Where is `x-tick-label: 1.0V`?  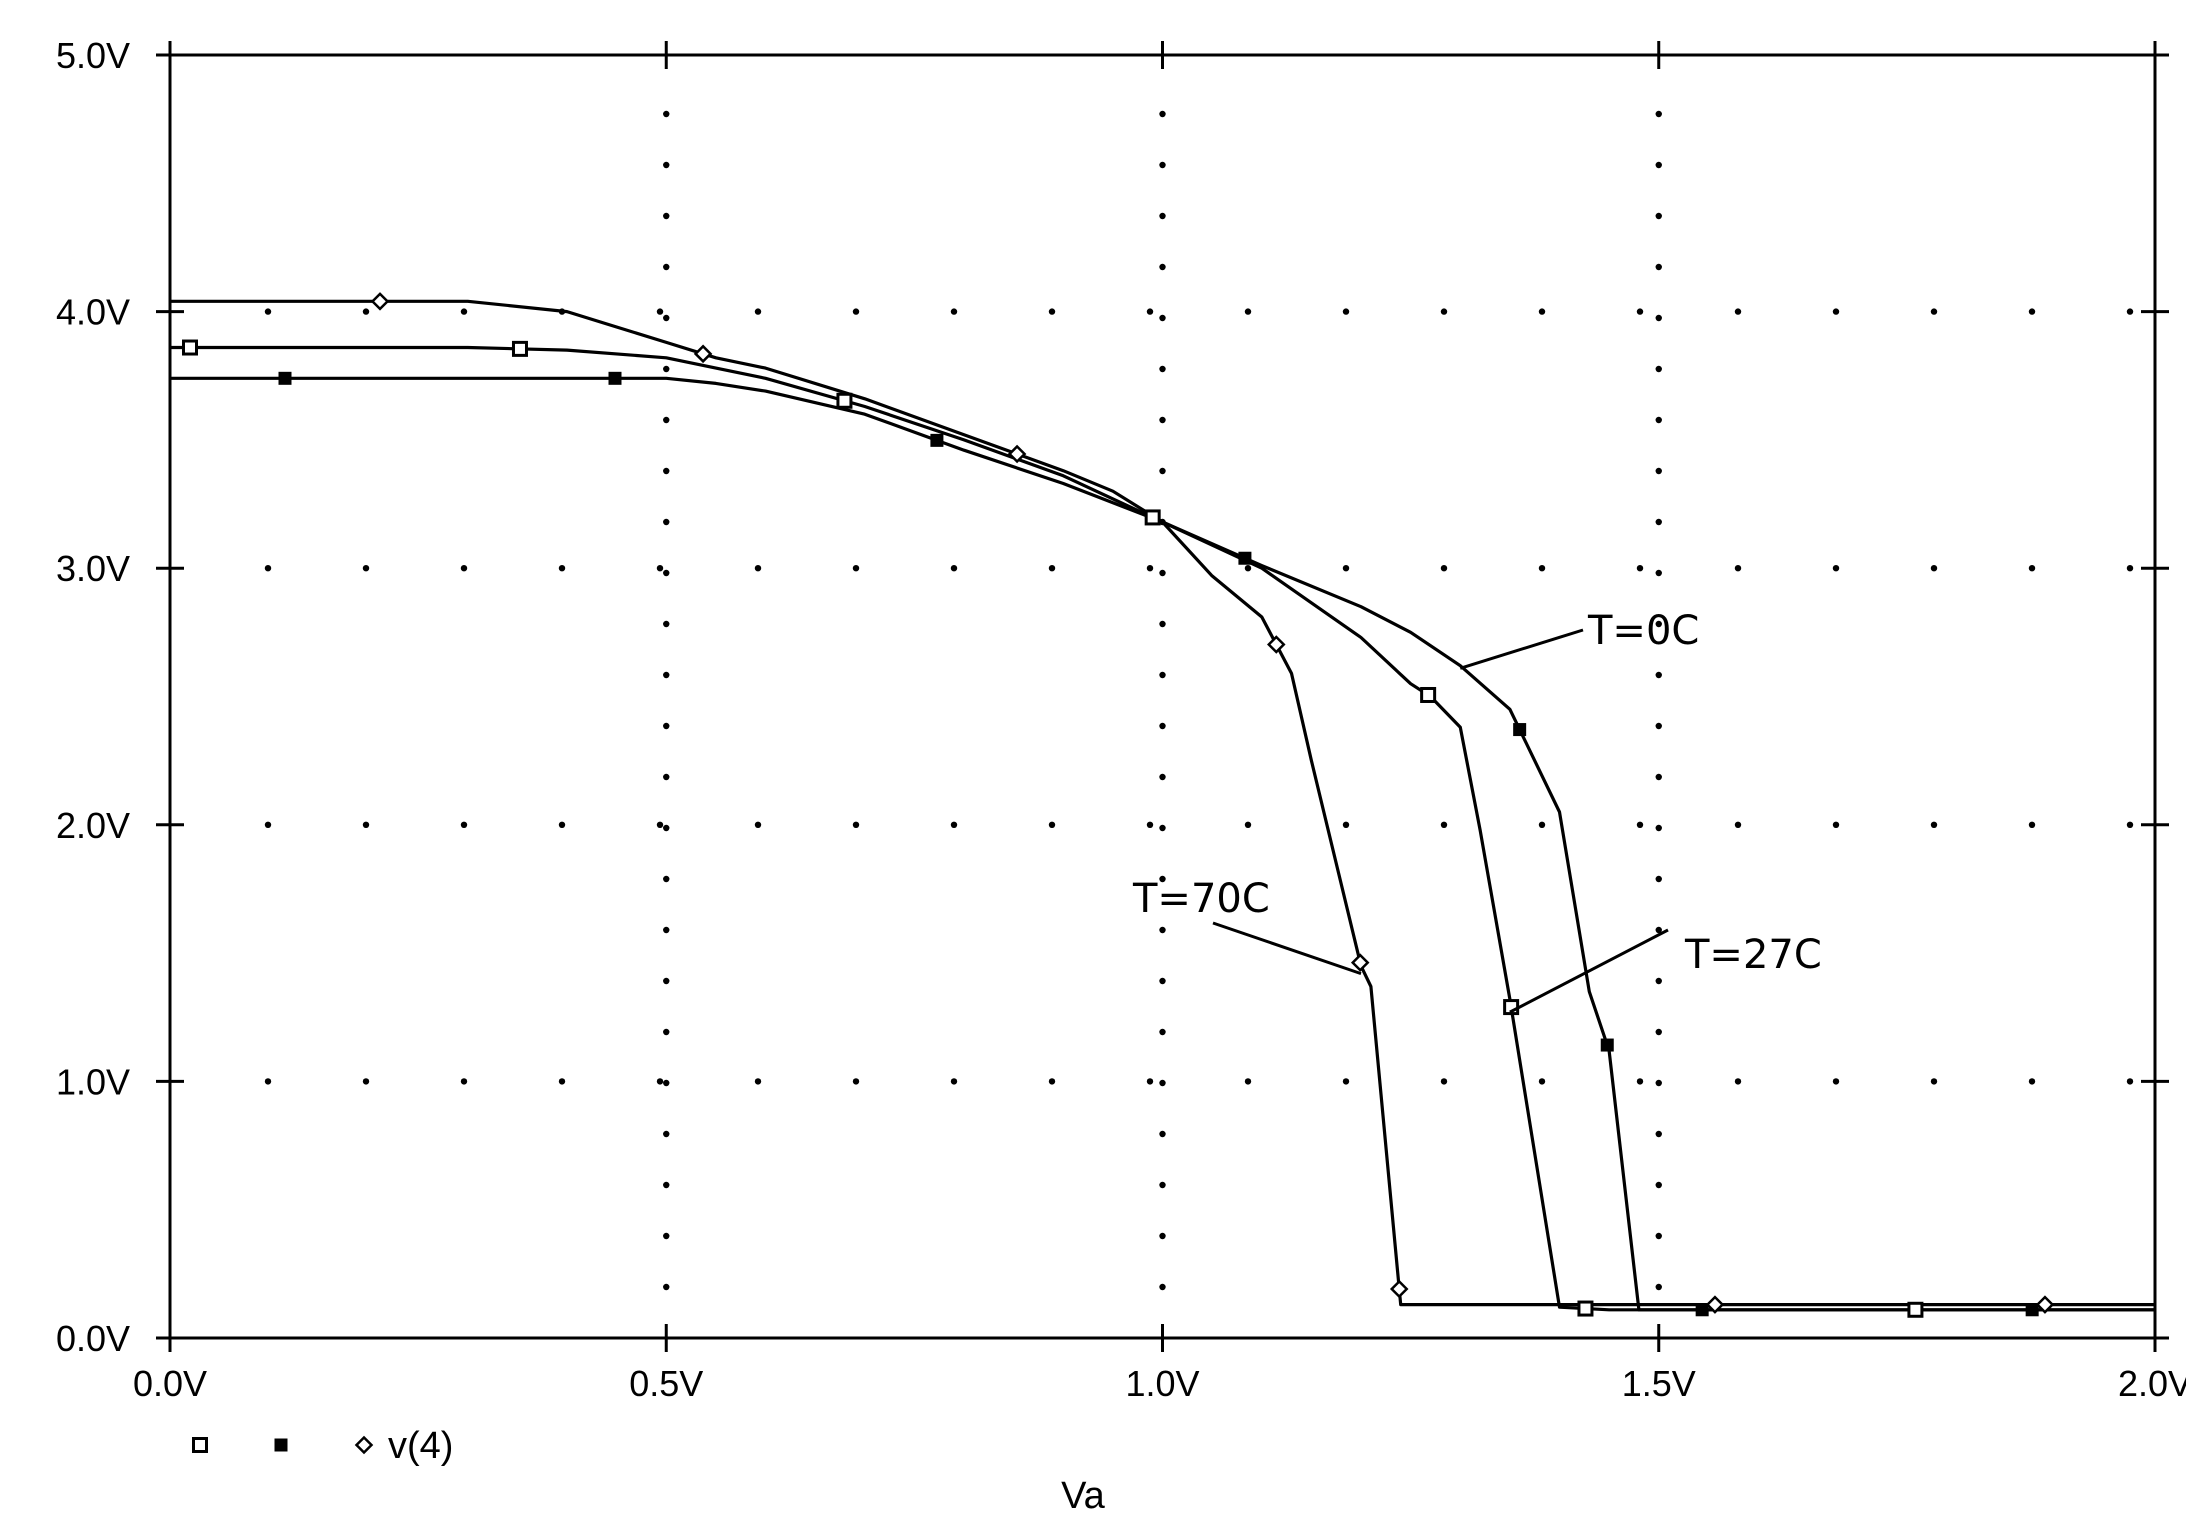 x-tick-label: 1.0V is located at coordinates (1162, 1383).